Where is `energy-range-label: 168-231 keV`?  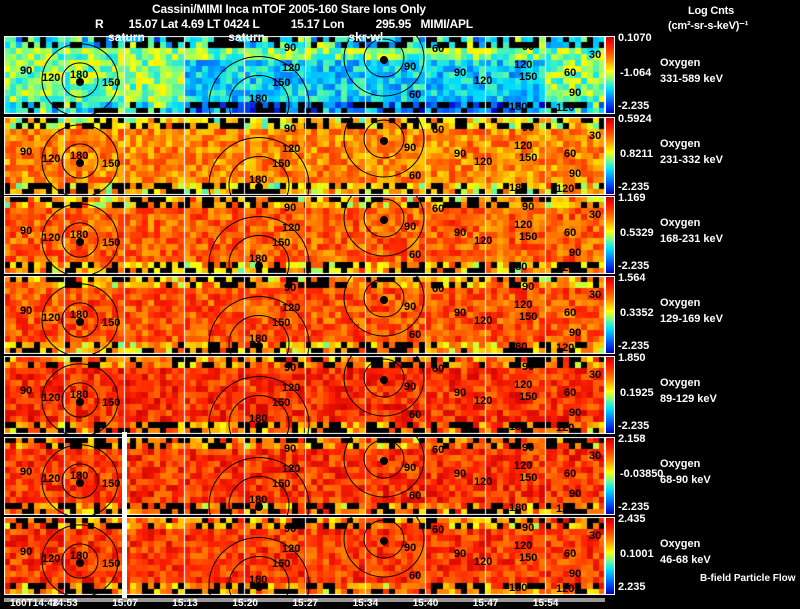 energy-range-label: 168-231 keV is located at coordinates (691, 239).